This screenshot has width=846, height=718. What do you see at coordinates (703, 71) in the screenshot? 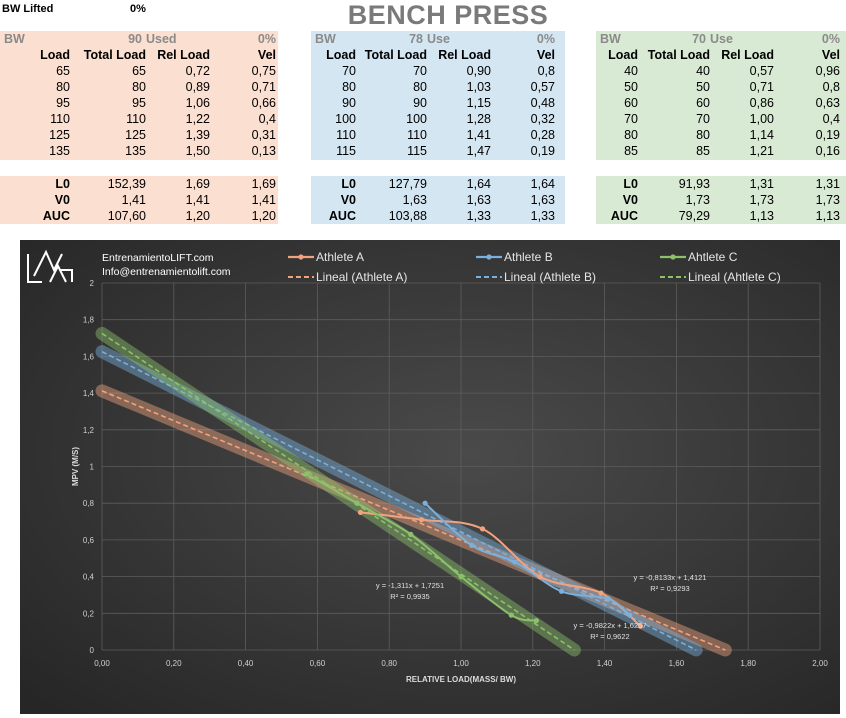
I see `table-cell: 40` at bounding box center [703, 71].